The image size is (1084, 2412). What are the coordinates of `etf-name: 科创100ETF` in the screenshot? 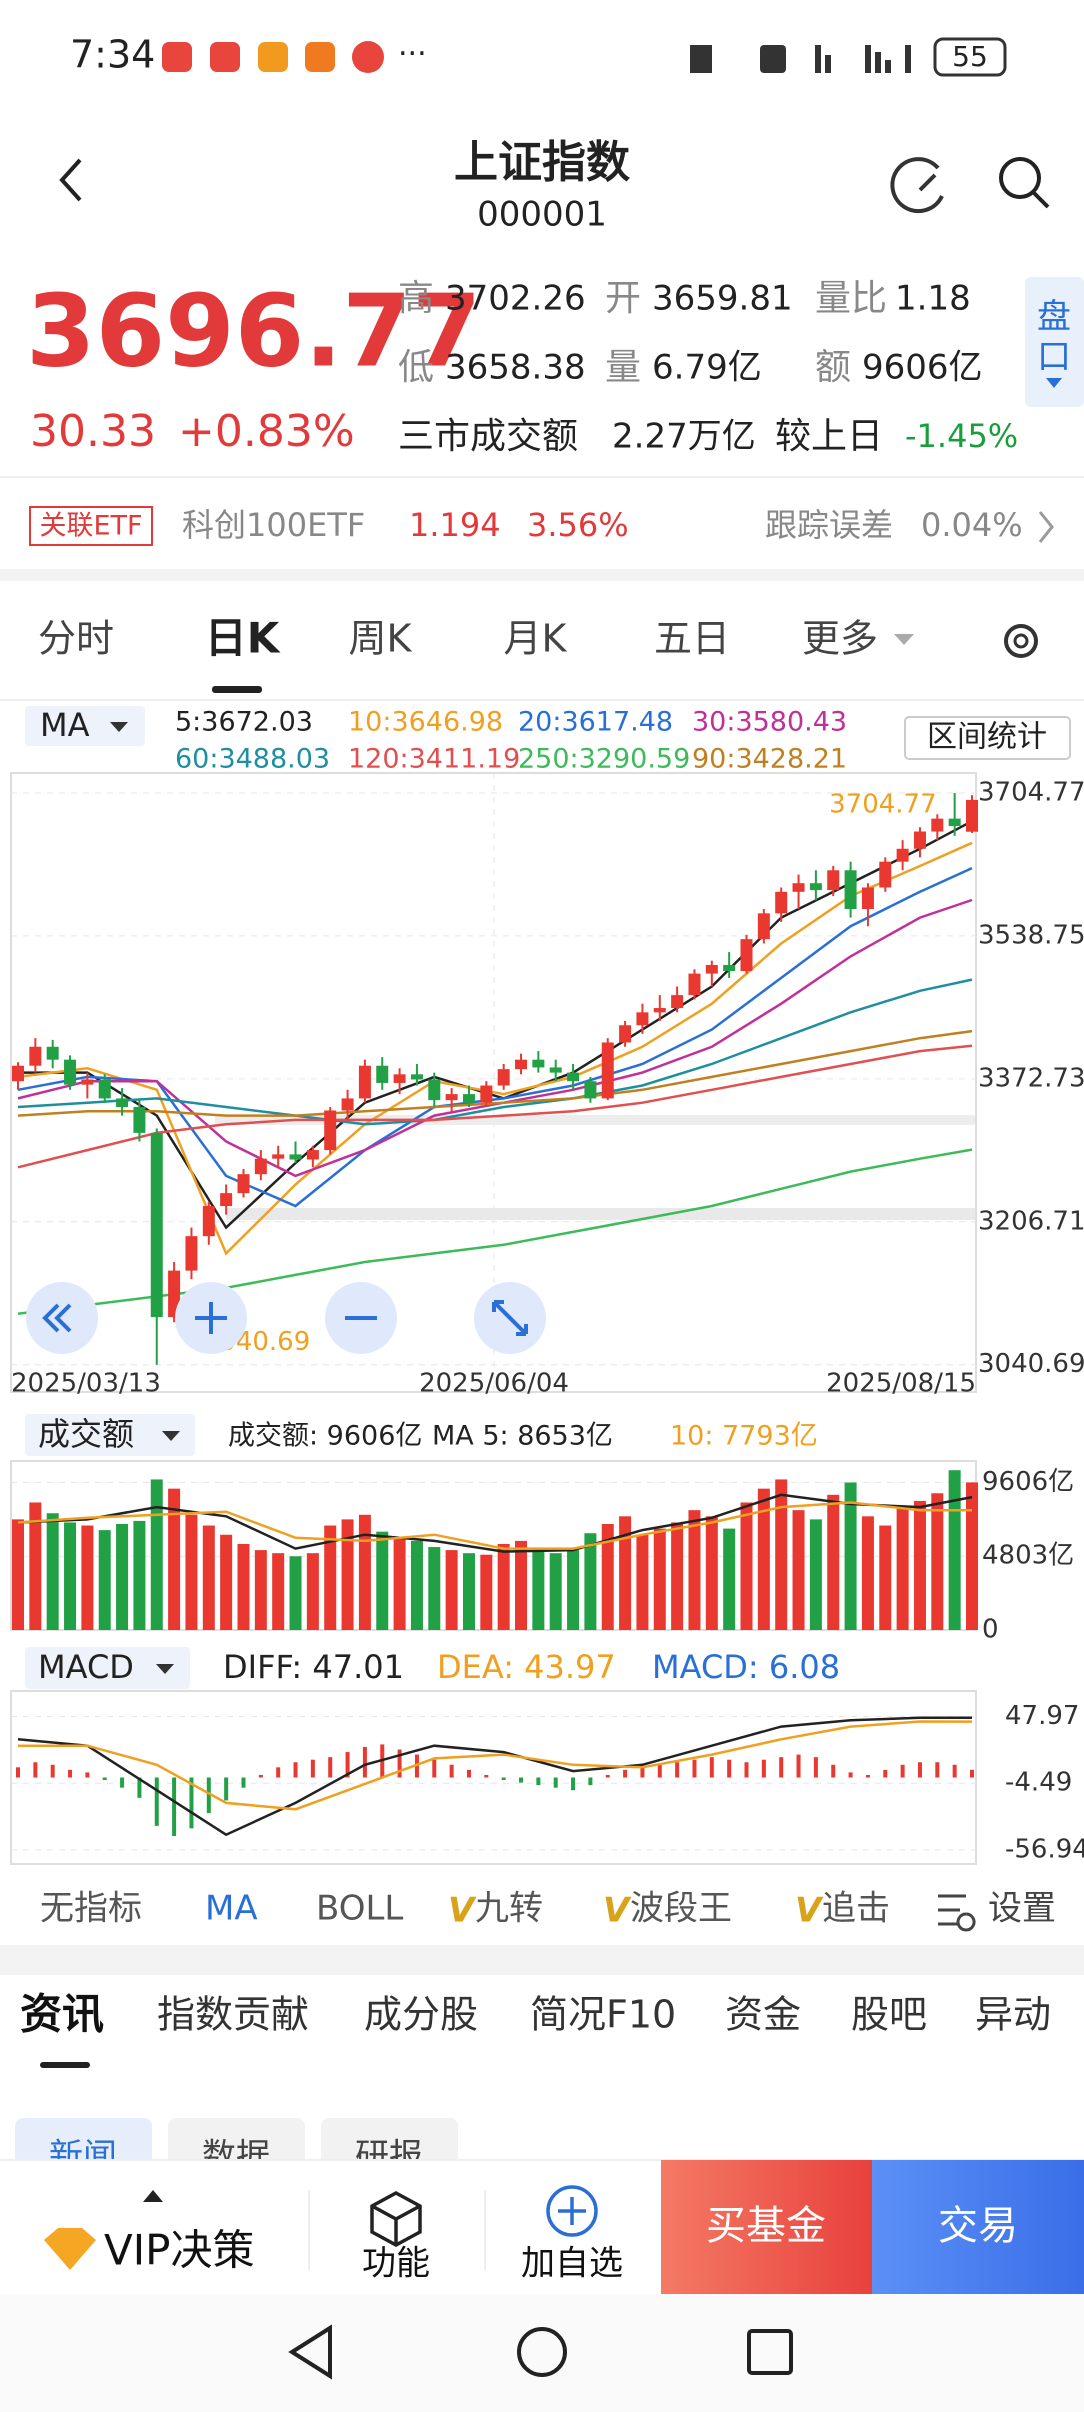 It's located at (273, 525).